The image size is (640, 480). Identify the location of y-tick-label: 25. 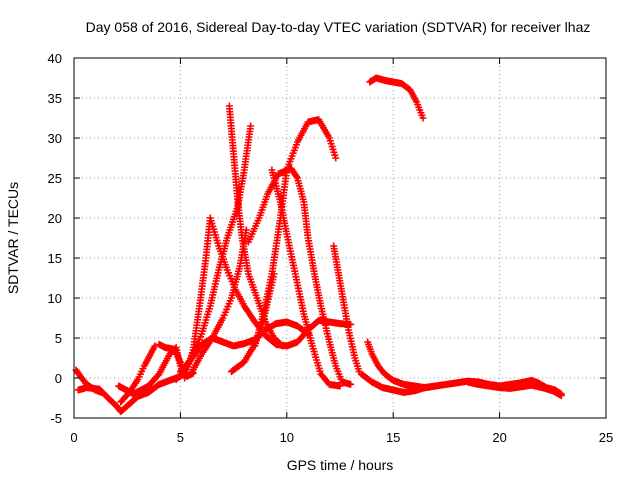
(55, 178).